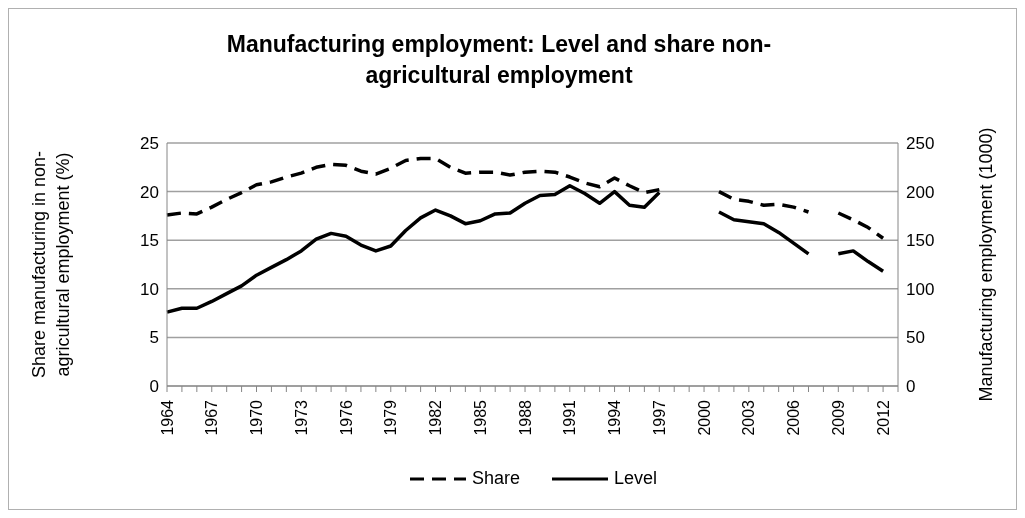 The width and height of the screenshot is (1025, 518). I want to click on y2-tick-label: 0, so click(911, 387).